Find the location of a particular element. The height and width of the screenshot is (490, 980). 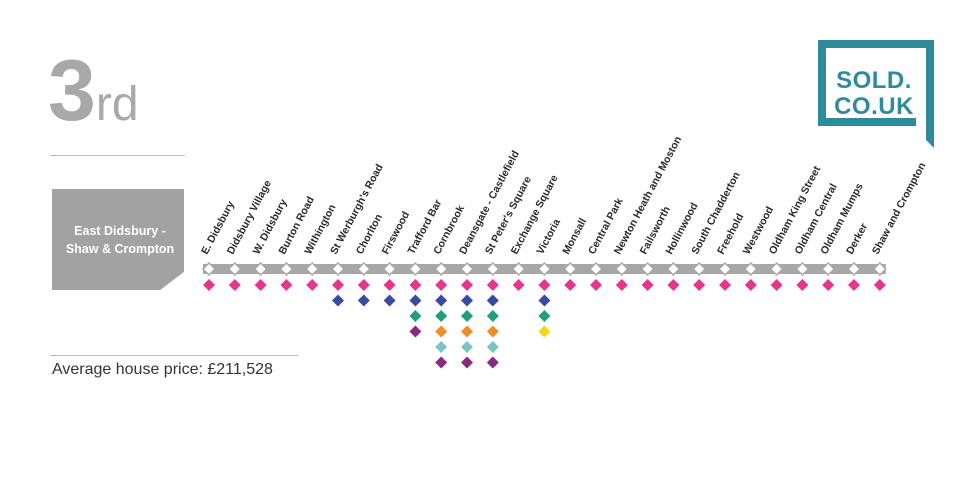

station-label: Victoria is located at coordinates (548, 237).